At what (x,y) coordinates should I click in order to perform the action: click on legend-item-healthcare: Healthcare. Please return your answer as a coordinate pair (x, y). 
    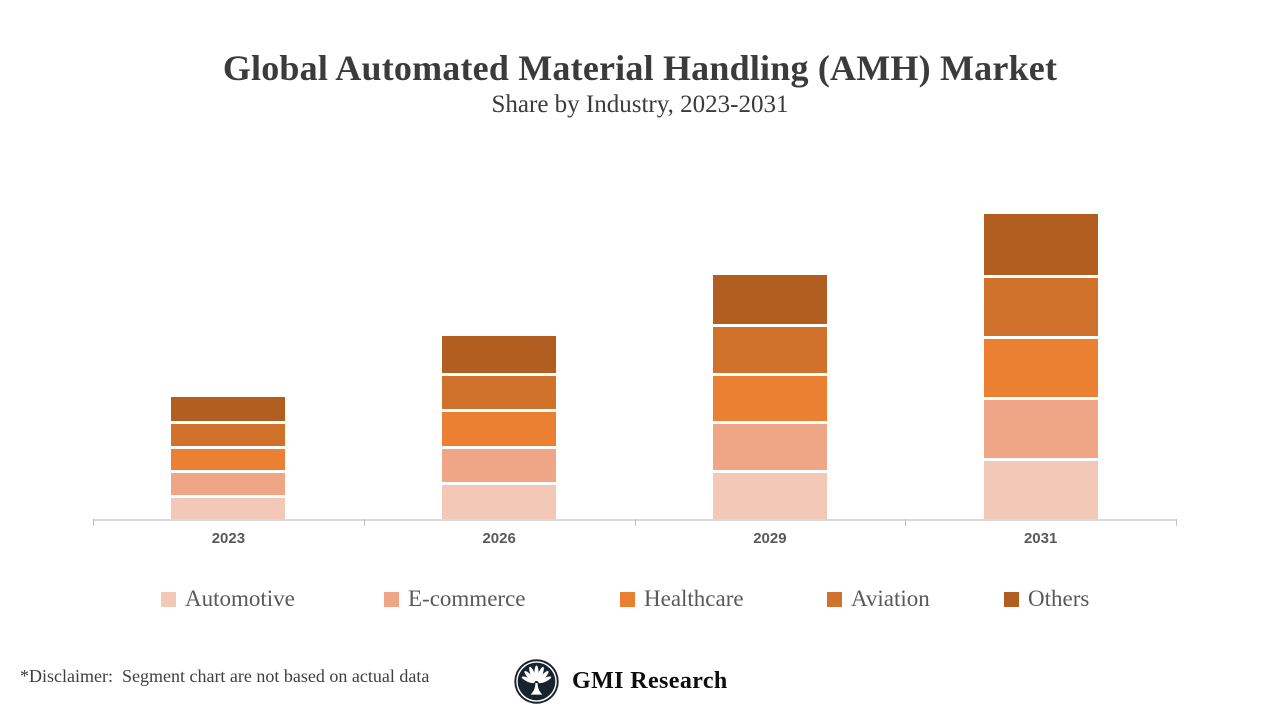
    Looking at the image, I should click on (682, 599).